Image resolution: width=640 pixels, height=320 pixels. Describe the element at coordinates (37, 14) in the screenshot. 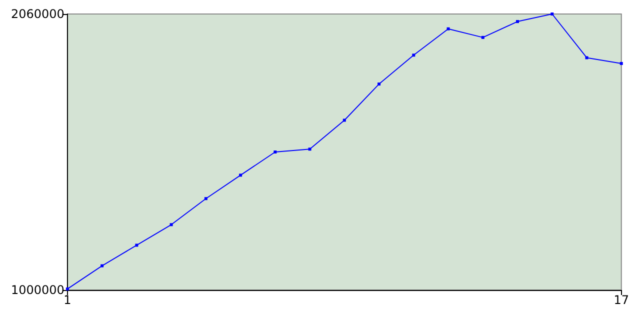

I see `y-tick-label: 2060000` at that location.